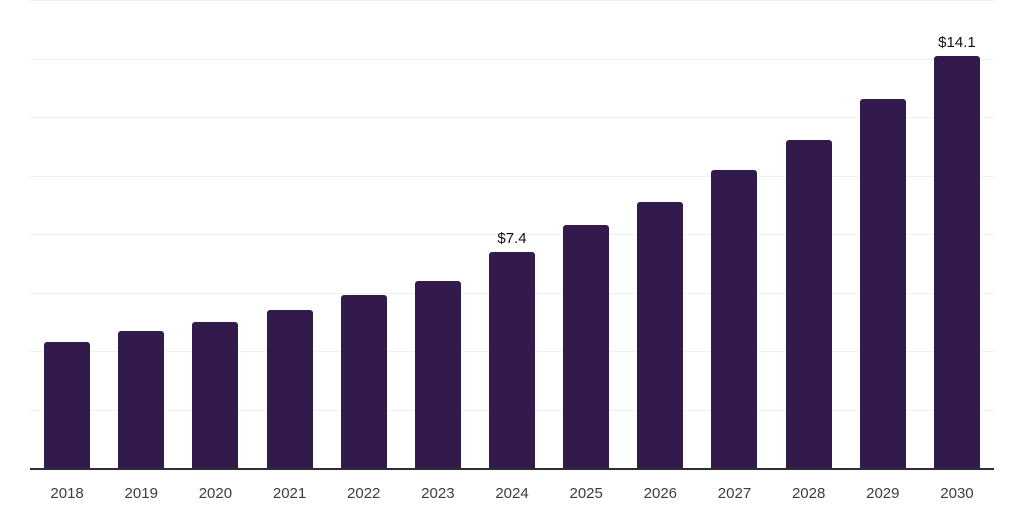 The width and height of the screenshot is (1024, 512). What do you see at coordinates (215, 493) in the screenshot?
I see `x-tick-label-2020: 2020` at bounding box center [215, 493].